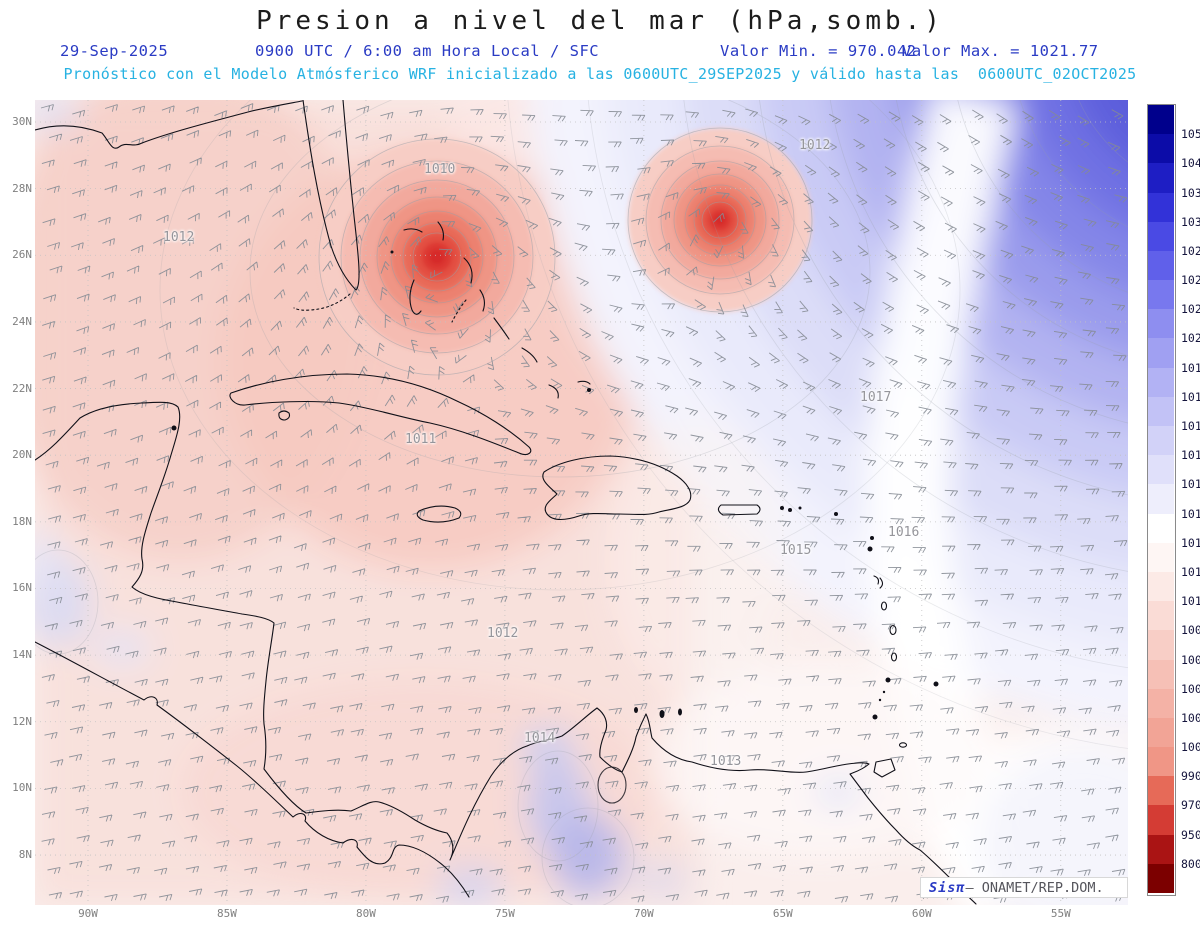 This screenshot has height=927, width=1200. I want to click on lake-maracaibo, so click(612, 785).